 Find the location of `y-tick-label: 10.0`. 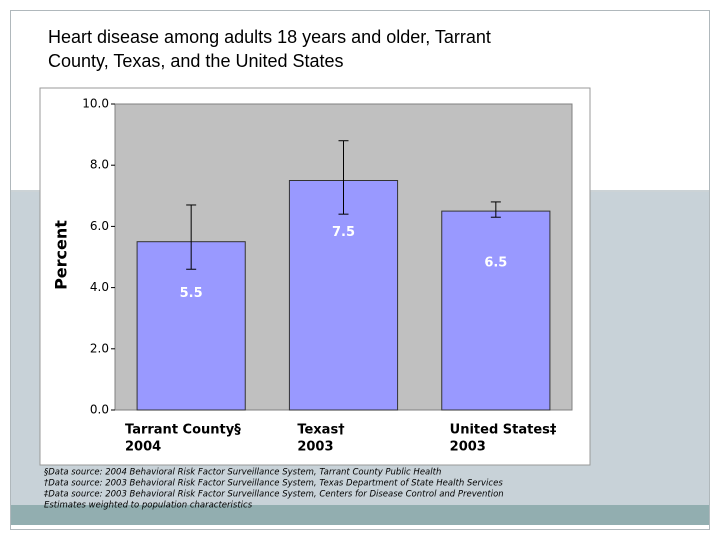

y-tick-label: 10.0 is located at coordinates (95, 104).